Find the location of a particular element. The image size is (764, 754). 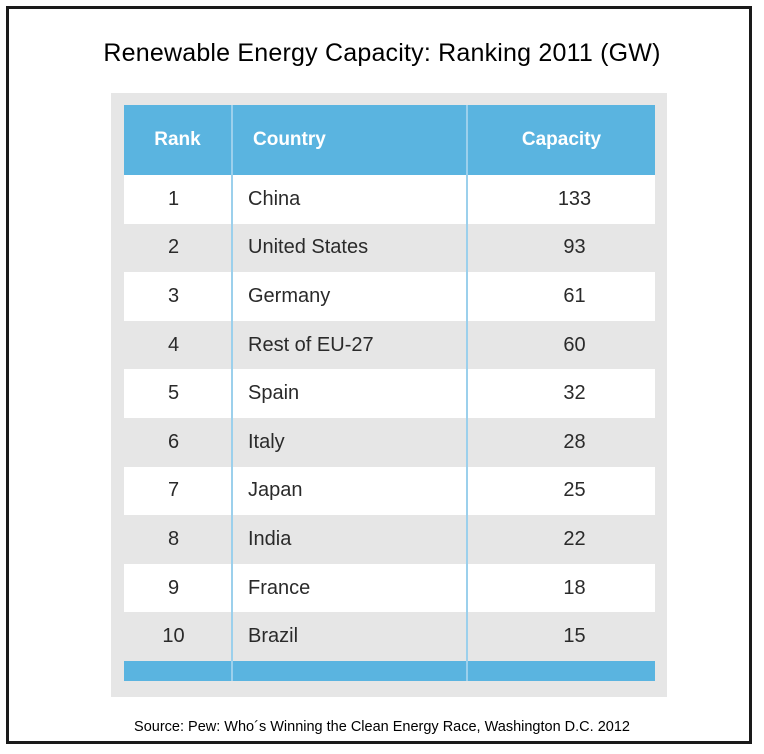

rank-cell: 9 is located at coordinates (178, 588).